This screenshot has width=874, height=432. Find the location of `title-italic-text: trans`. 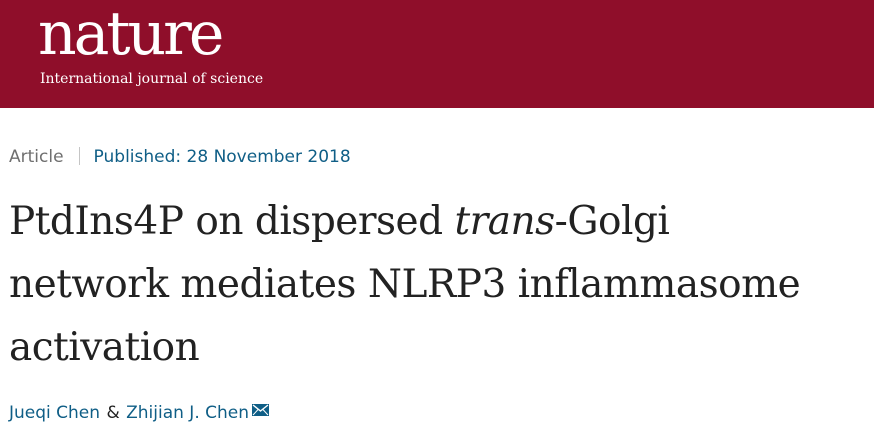

title-italic-text: trans is located at coordinates (504, 221).